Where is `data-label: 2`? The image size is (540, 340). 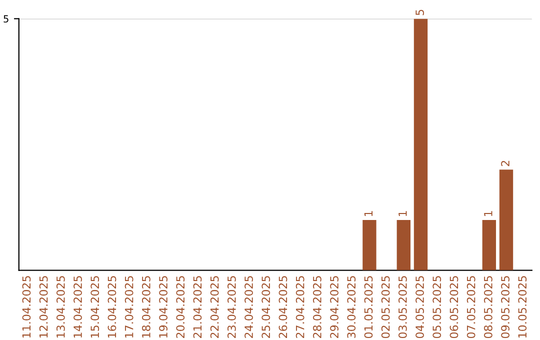 data-label: 2 is located at coordinates (505, 163).